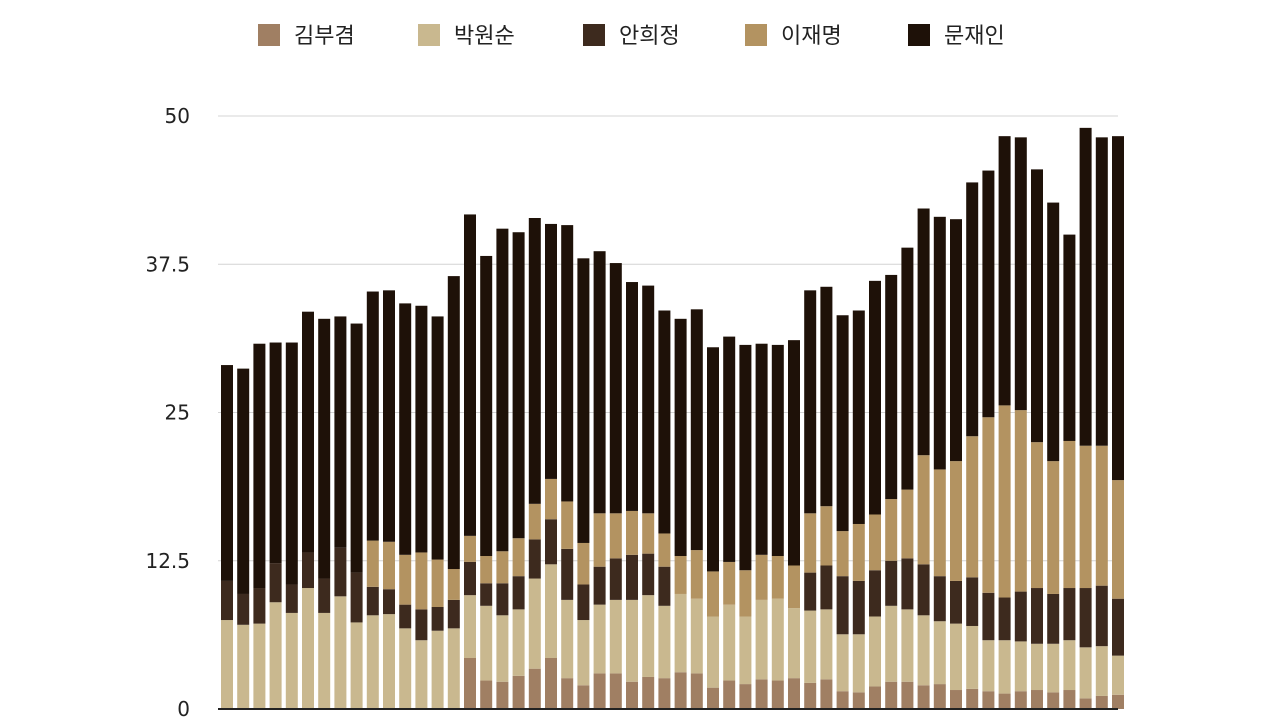  I want to click on legend-label: 안희정, so click(649, 36).